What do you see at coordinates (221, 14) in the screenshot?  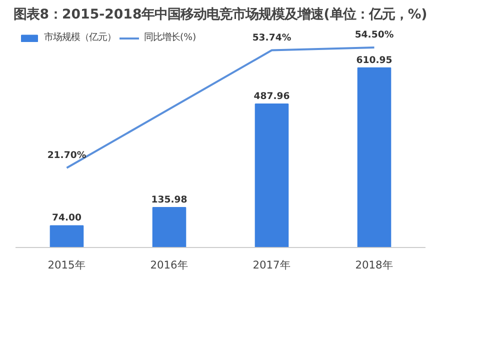 I see `chart-title: 图表8：2015-2018年中国移动电竞市场规模及增速(单位：亿元，%)` at bounding box center [221, 14].